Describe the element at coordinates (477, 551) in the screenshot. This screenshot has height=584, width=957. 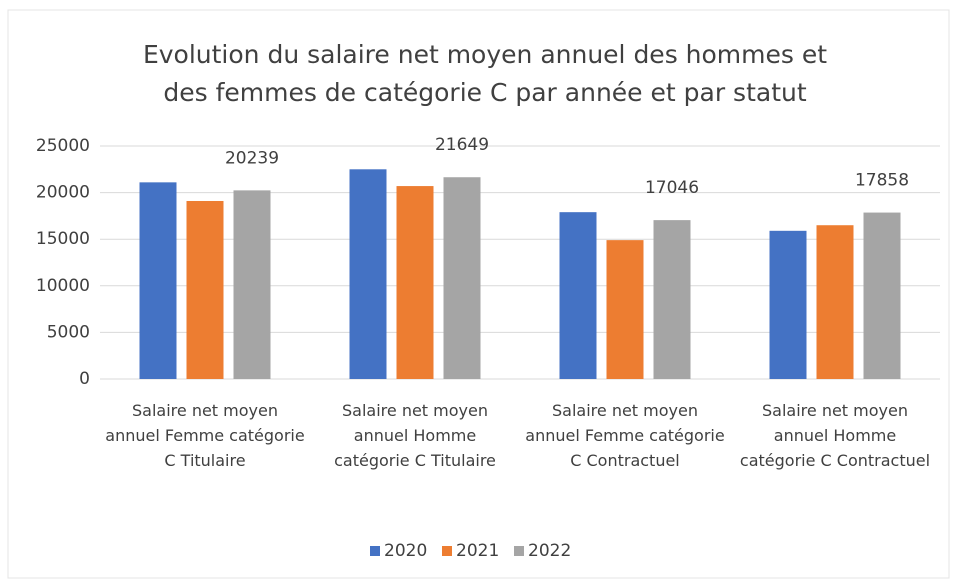
I see `legend-label: 2021` at that location.